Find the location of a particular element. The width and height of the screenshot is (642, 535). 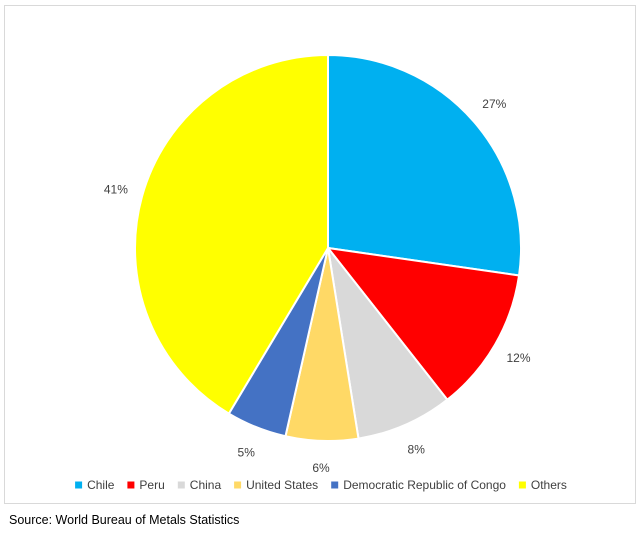

legend-label-chile: Chile is located at coordinates (101, 485).